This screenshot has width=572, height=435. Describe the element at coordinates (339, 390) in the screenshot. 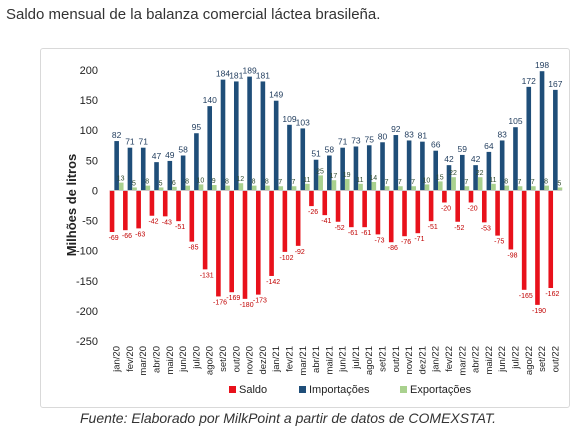

I see `legend-entry: Importações` at that location.